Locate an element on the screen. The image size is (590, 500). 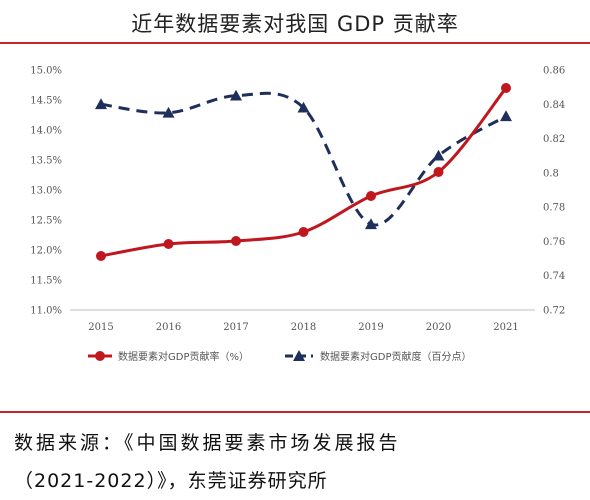
left-tick-label: 12.5% is located at coordinates (46, 221).